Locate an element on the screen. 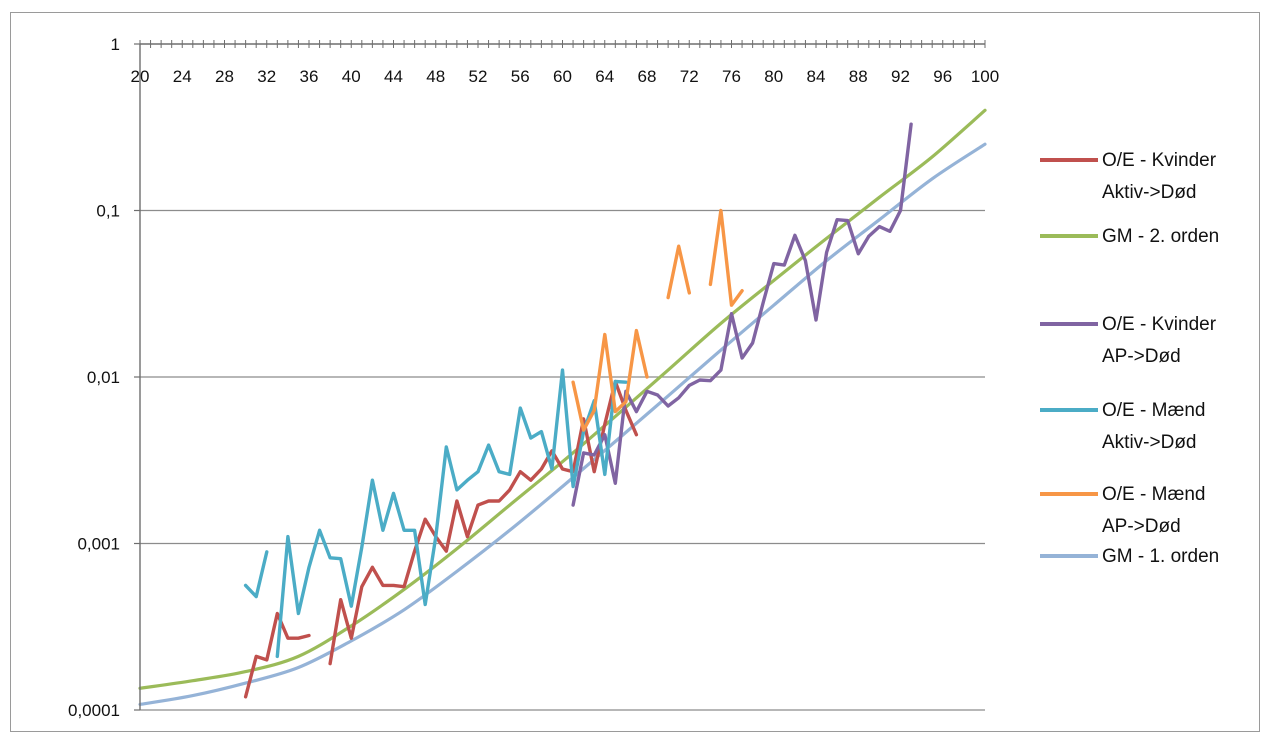 The height and width of the screenshot is (735, 1270). x-tick-label-24: 24 is located at coordinates (182, 76).